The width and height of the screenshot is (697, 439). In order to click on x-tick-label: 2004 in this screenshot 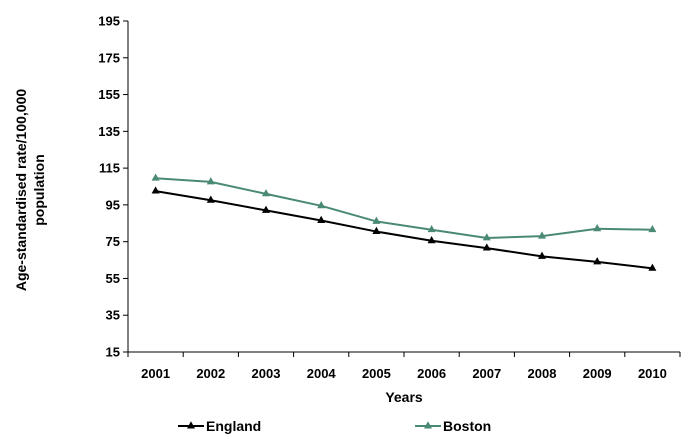, I will do `click(322, 373)`.